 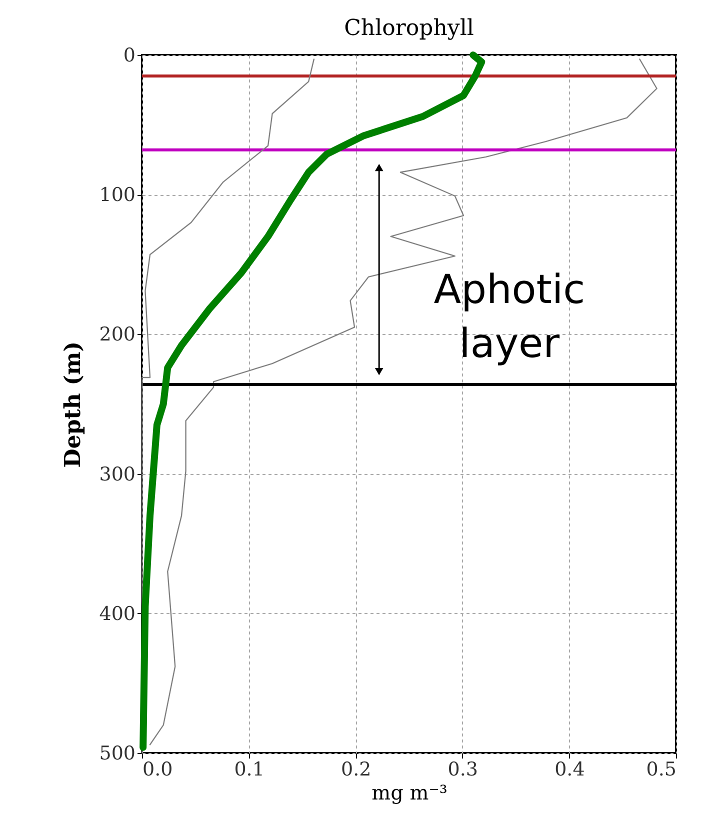 What do you see at coordinates (661, 769) in the screenshot?
I see `x-tick-label: 0.5` at bounding box center [661, 769].